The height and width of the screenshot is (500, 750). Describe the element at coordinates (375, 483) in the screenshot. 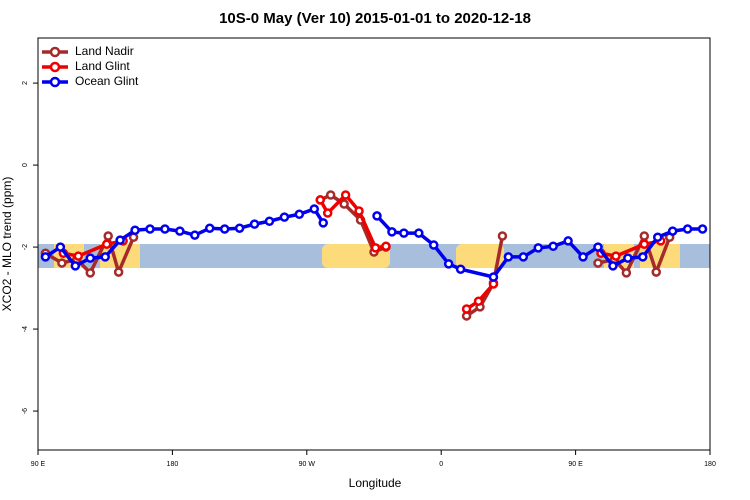

I see `x-axis-label: Longitude` at that location.